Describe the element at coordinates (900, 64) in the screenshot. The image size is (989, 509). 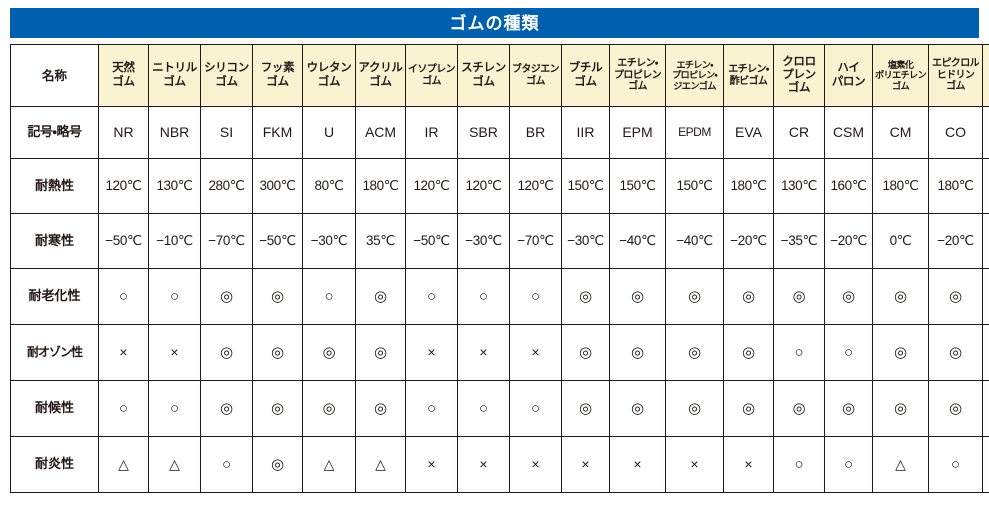
I see `rubber-name-line: 塩素化` at that location.